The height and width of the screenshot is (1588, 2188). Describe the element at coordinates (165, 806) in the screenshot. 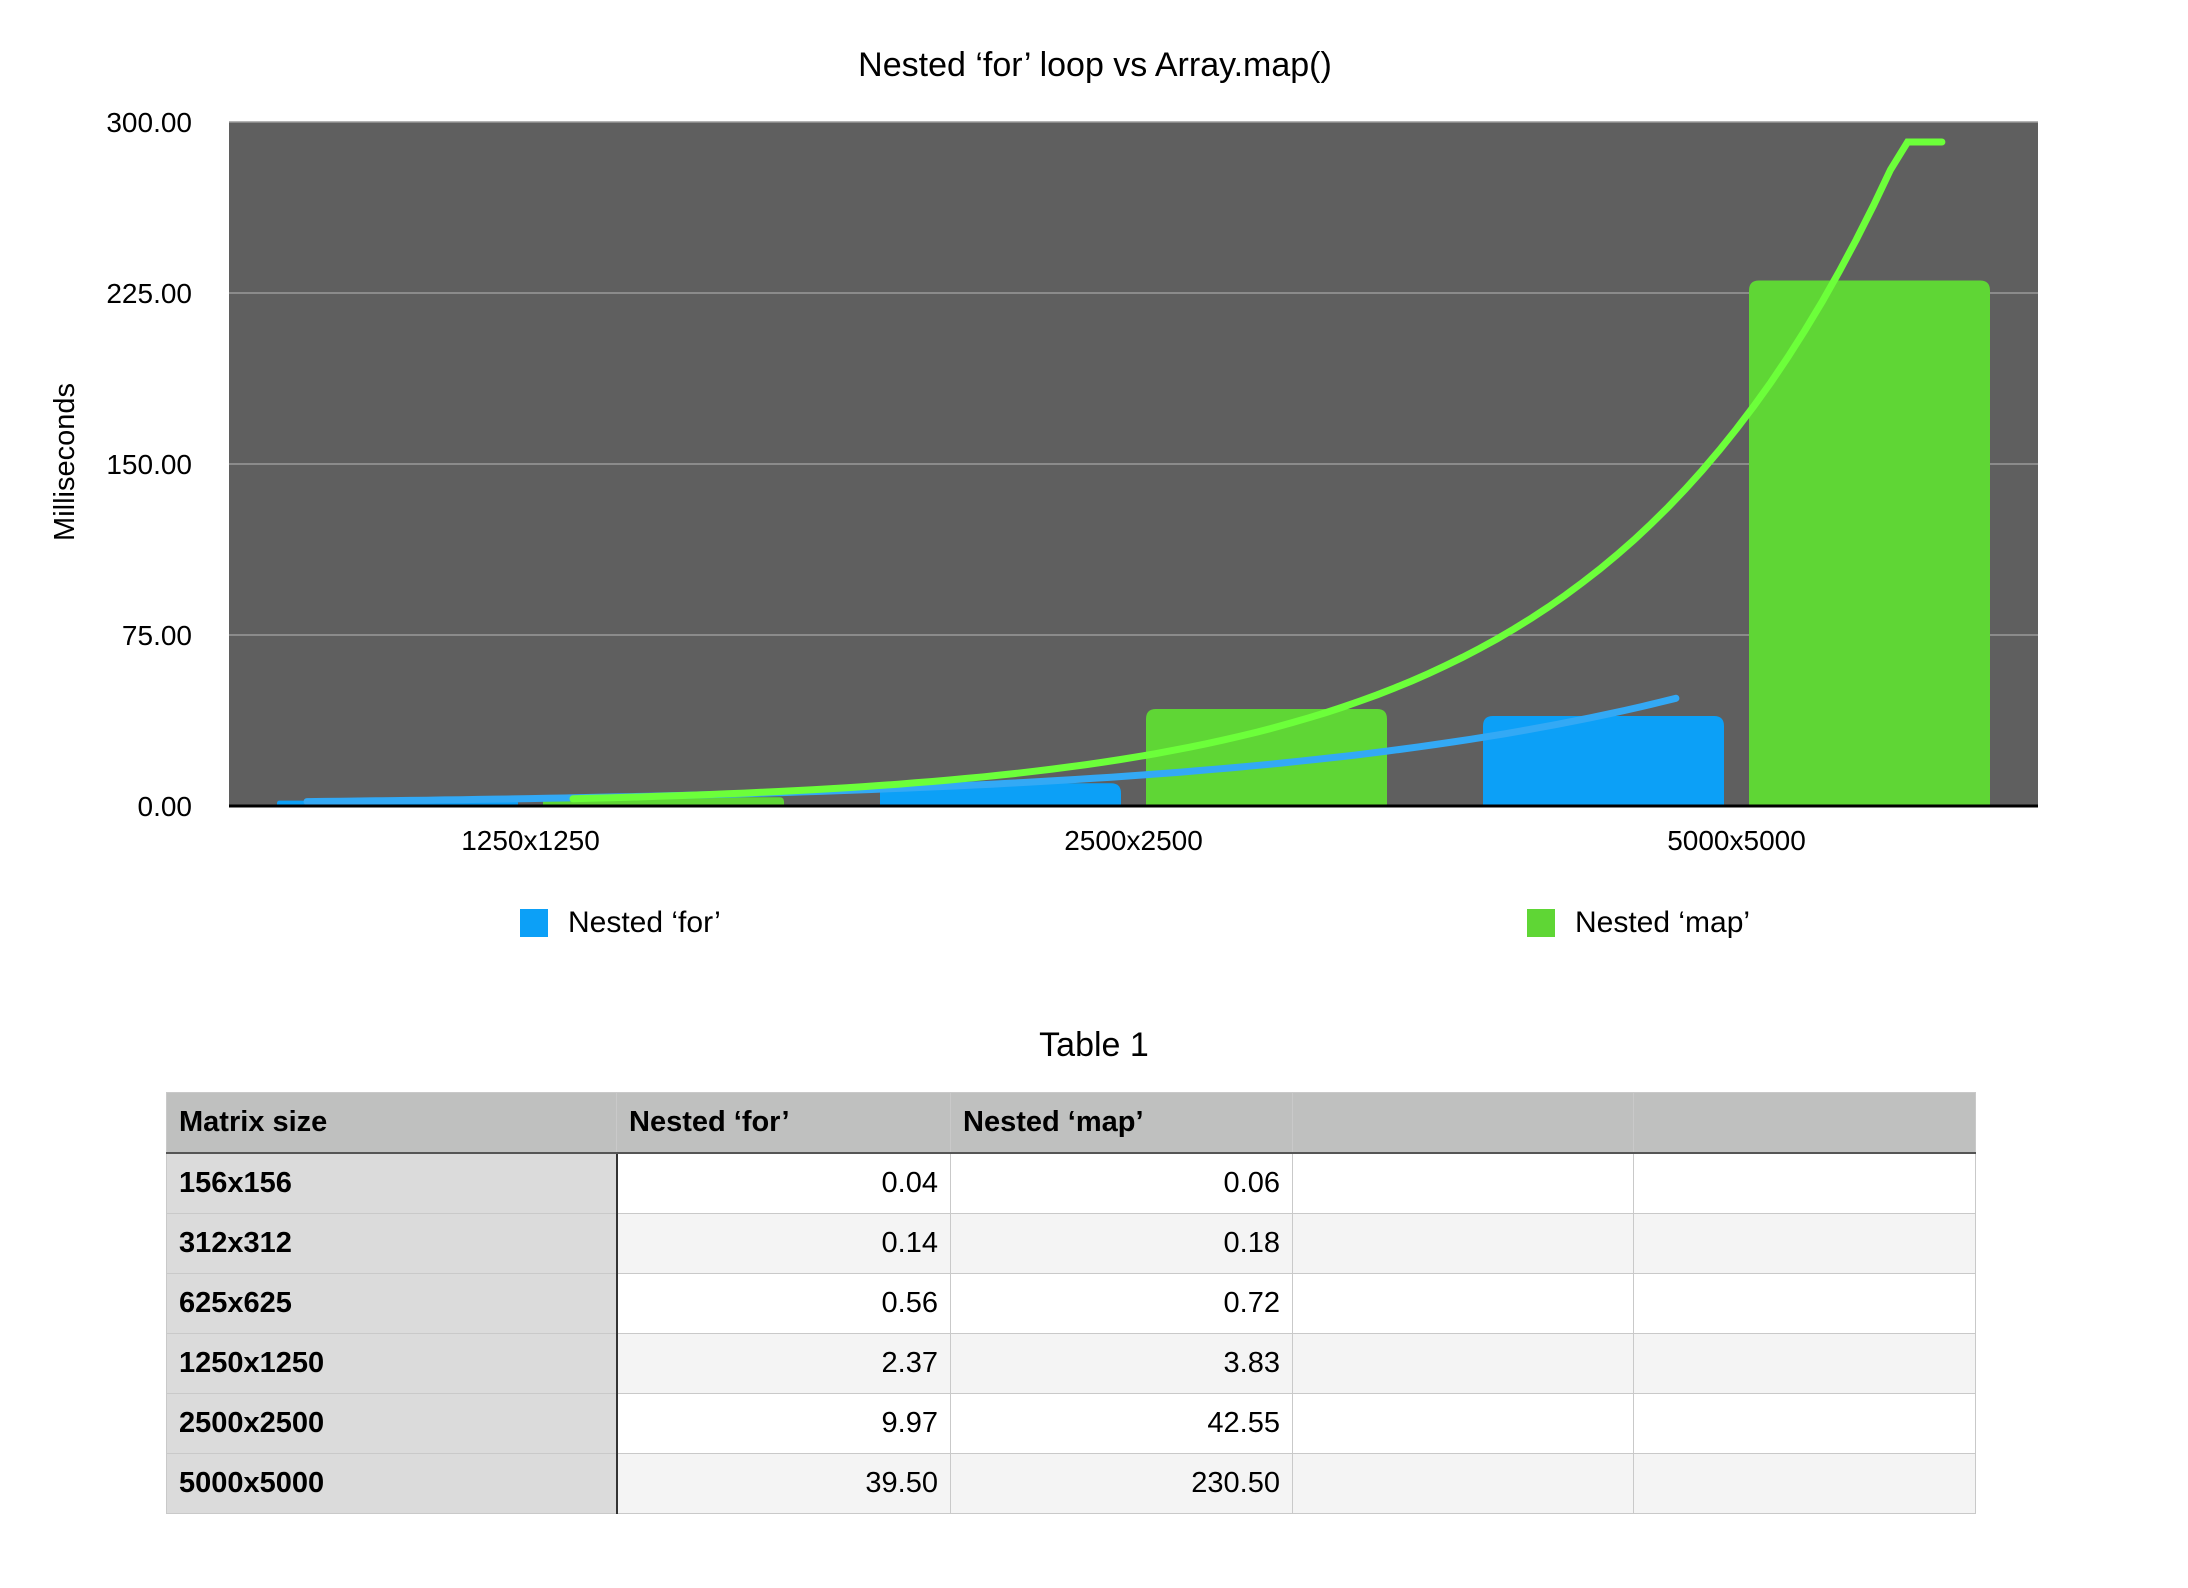

I see `y-tick-label: 0.00` at that location.